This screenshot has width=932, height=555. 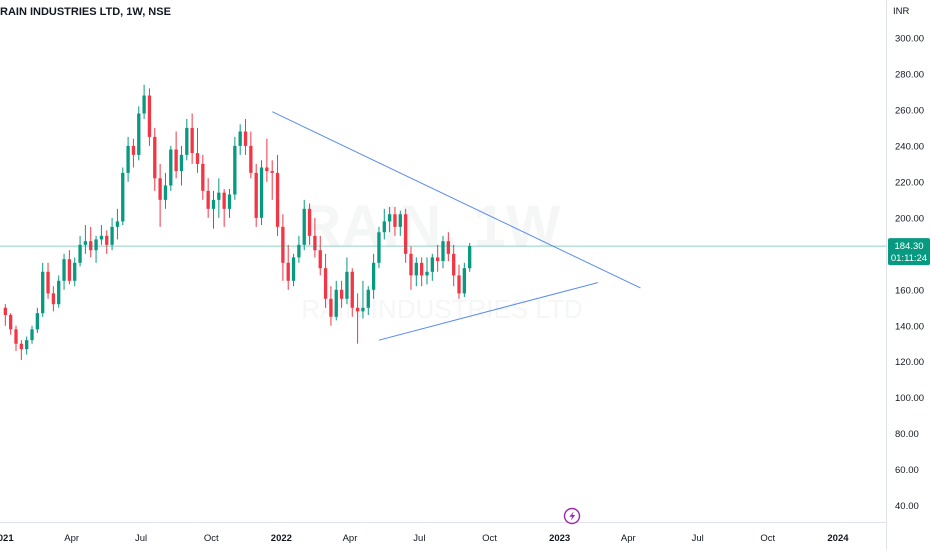 What do you see at coordinates (908, 246) in the screenshot?
I see `price-tag-price: 184.30` at bounding box center [908, 246].